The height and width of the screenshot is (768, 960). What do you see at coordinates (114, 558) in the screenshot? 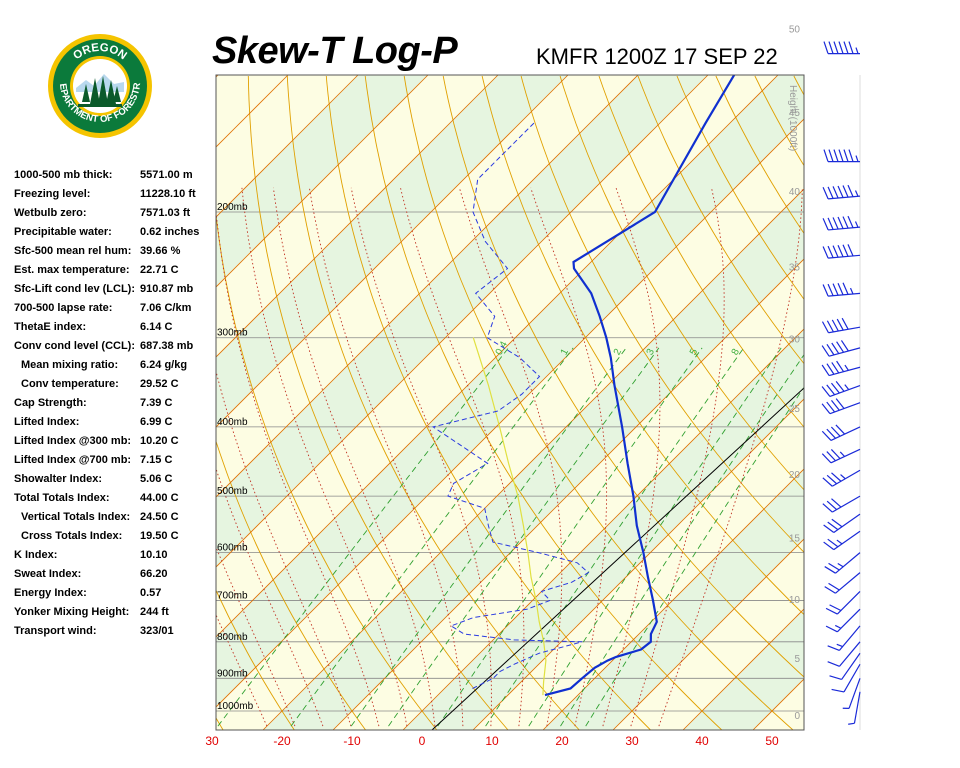
I see `index-row: K Index: 10.10` at bounding box center [114, 558].